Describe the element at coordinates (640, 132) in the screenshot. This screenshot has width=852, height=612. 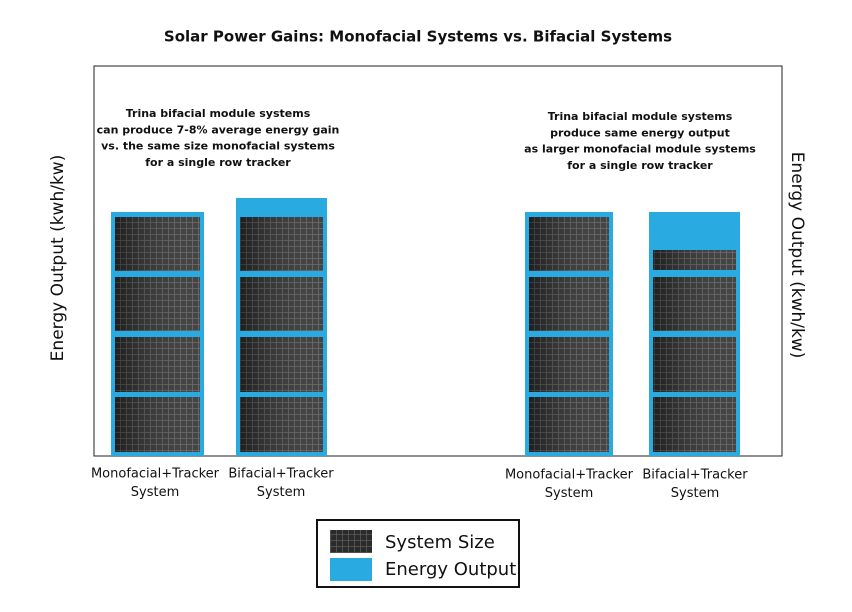
I see `annotation-line: produce same energy output` at that location.